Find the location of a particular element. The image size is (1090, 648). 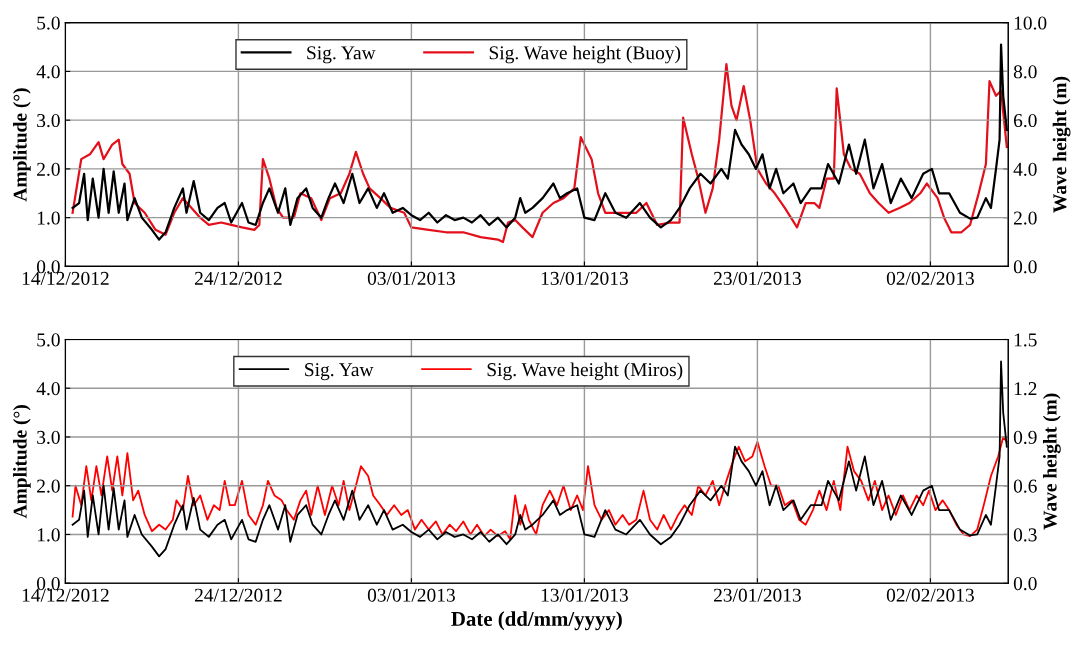

y2-tick-label: 4.0 is located at coordinates (1025, 169).